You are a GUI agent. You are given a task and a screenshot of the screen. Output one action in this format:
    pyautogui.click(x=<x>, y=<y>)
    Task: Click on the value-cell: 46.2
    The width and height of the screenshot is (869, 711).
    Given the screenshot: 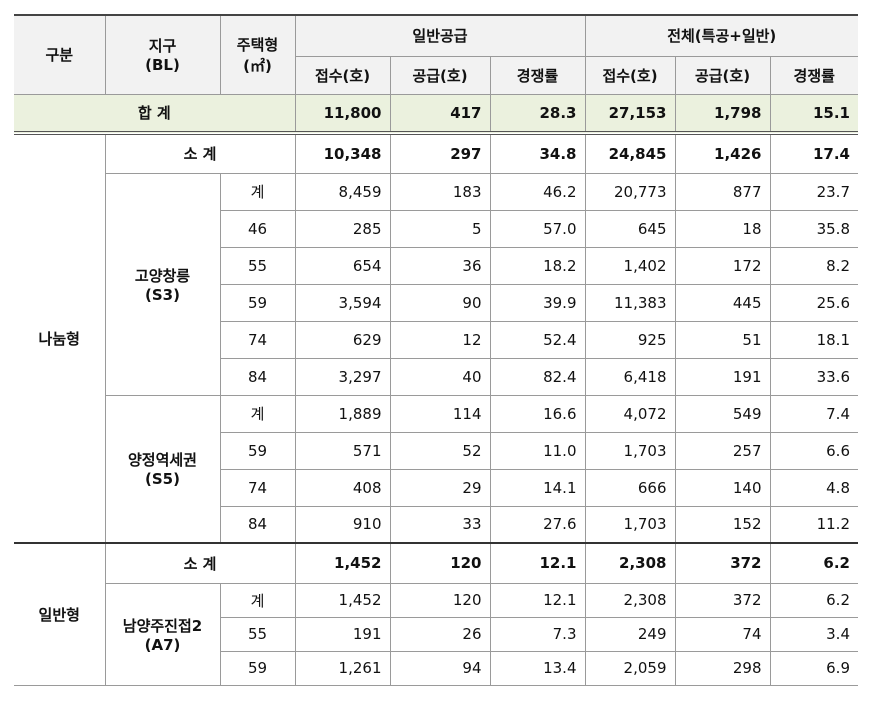 What is the action you would take?
    pyautogui.click(x=537, y=191)
    